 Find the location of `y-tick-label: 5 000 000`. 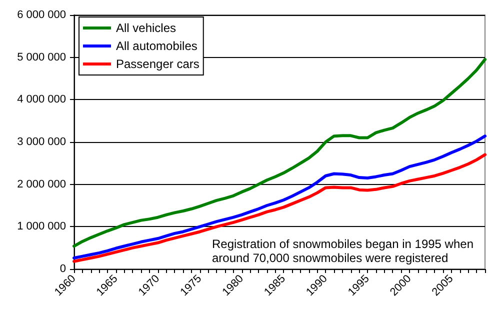

y-tick-label: 5 000 000 is located at coordinates (41, 57).